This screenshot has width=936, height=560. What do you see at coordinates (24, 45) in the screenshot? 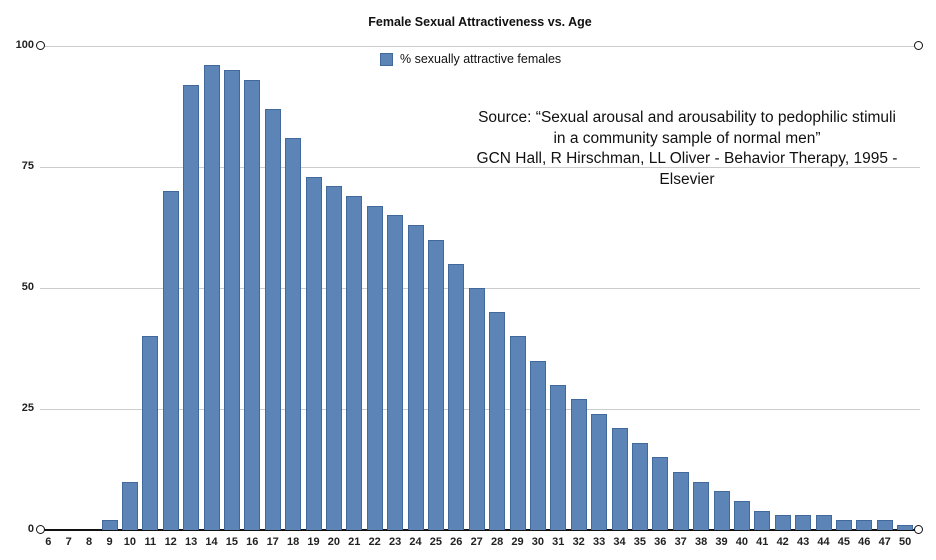
I see `y-axis-label-100: 100` at bounding box center [24, 45].